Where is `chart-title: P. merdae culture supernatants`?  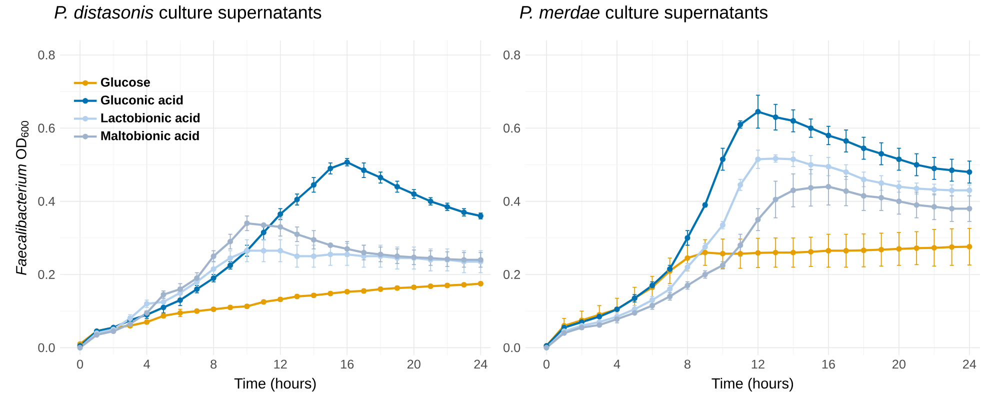
chart-title: P. merdae culture supernatants is located at coordinates (644, 14).